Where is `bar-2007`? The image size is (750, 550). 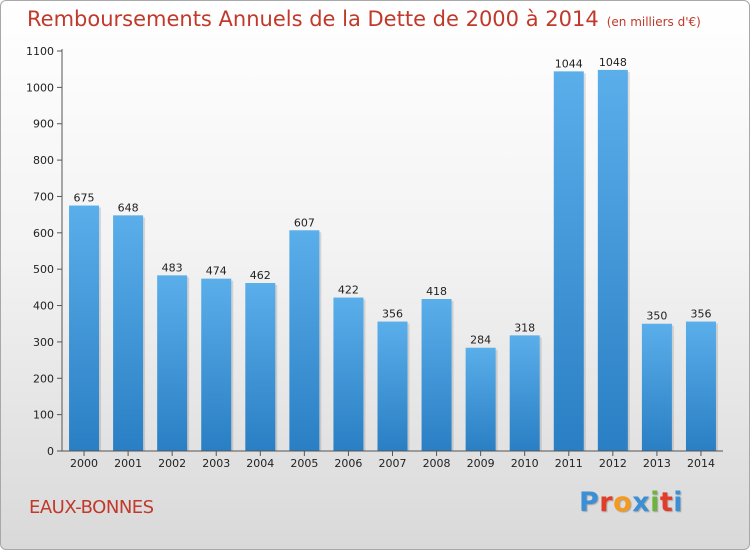
bar-2007 is located at coordinates (392, 386).